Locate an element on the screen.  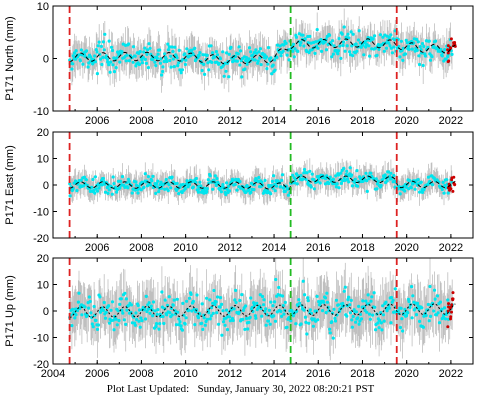
plot-area is located at coordinates (262, 182).